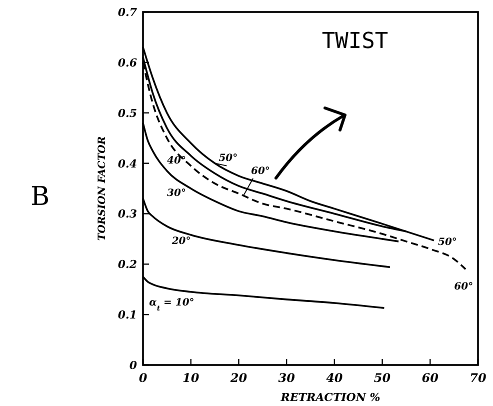 This screenshot has height=406, width=493. Describe the element at coordinates (260, 171) in the screenshot. I see `annotation: 60°` at that location.